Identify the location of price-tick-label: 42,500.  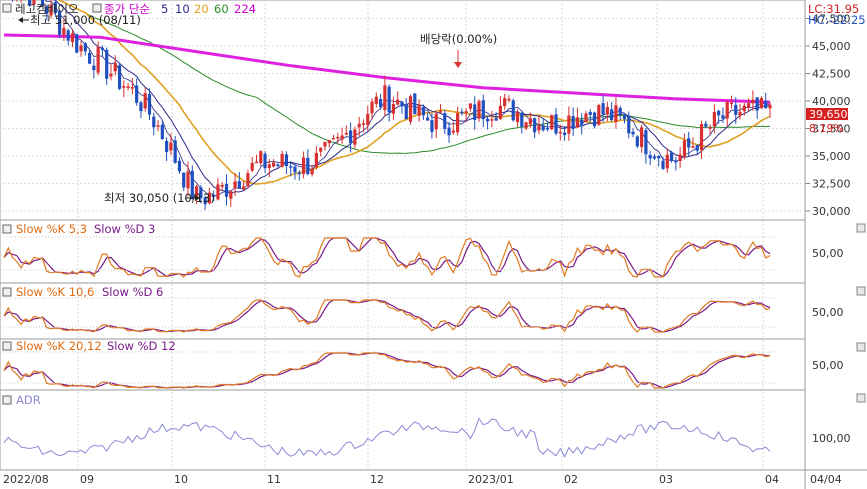
(831, 74).